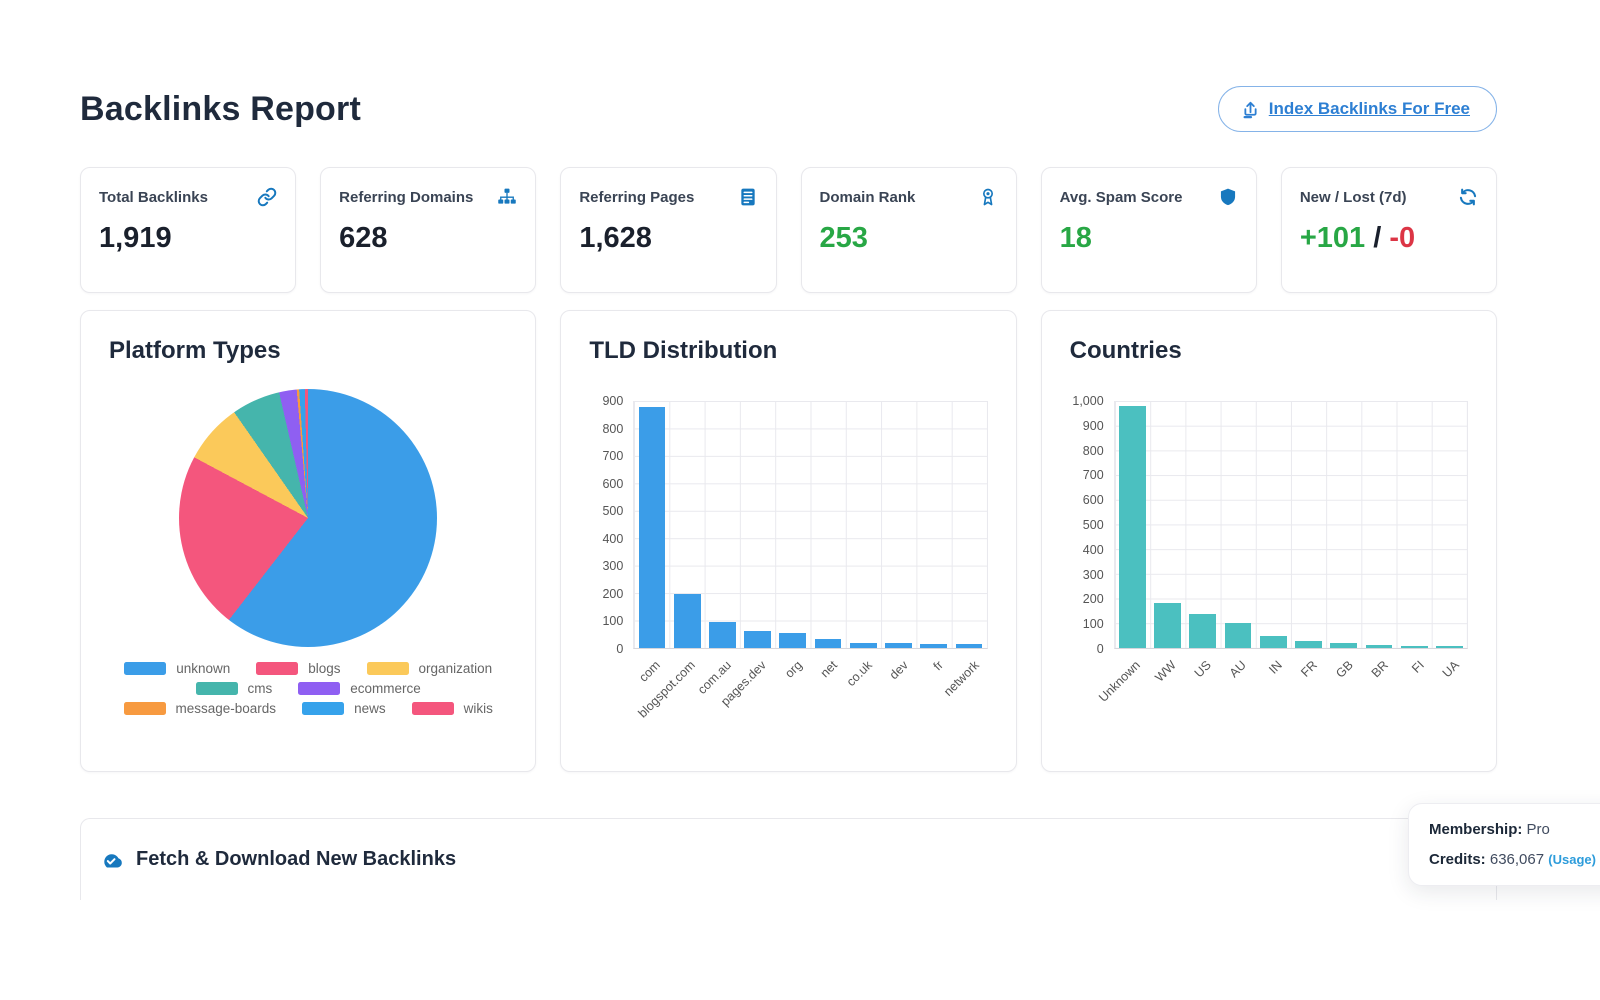  Describe the element at coordinates (1237, 524) in the screenshot. I see `bar-cell-AU` at that location.